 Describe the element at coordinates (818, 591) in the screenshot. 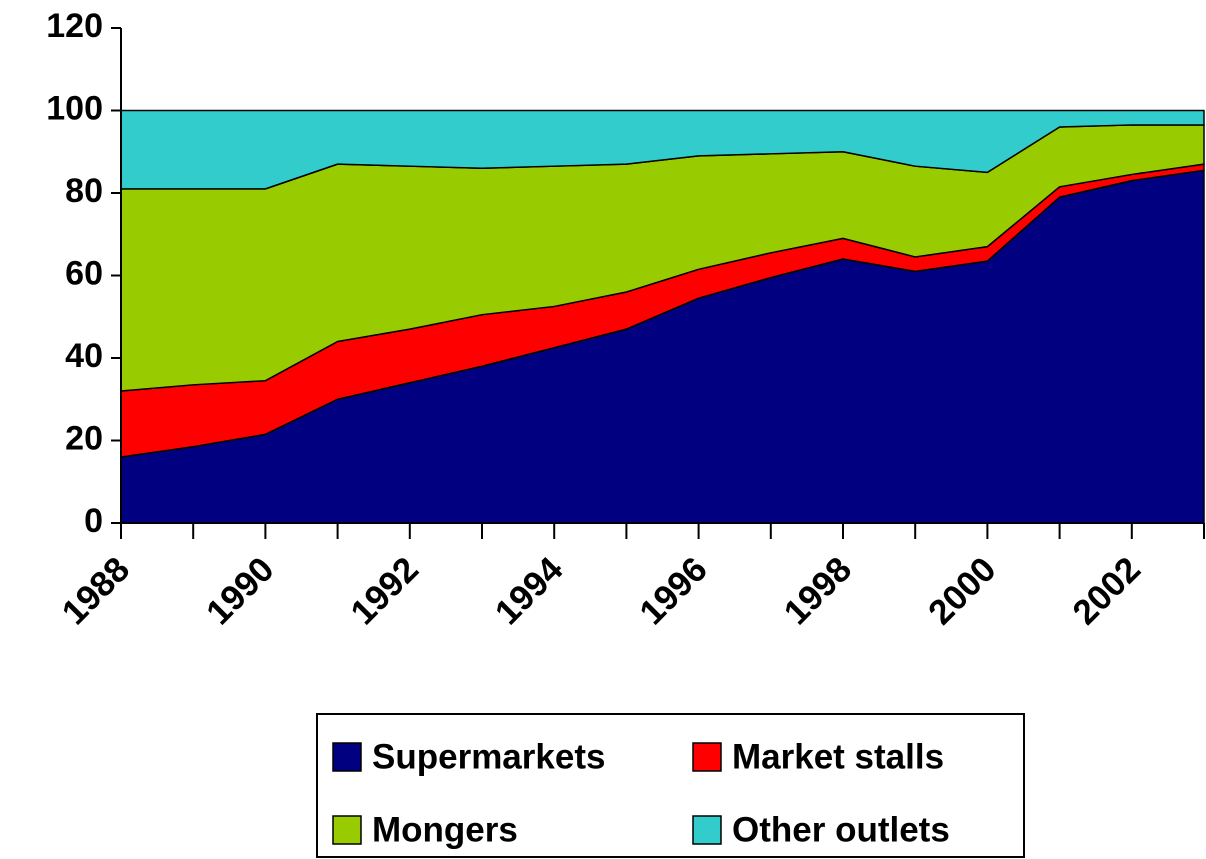

I see `x-tick-label: 1998` at that location.